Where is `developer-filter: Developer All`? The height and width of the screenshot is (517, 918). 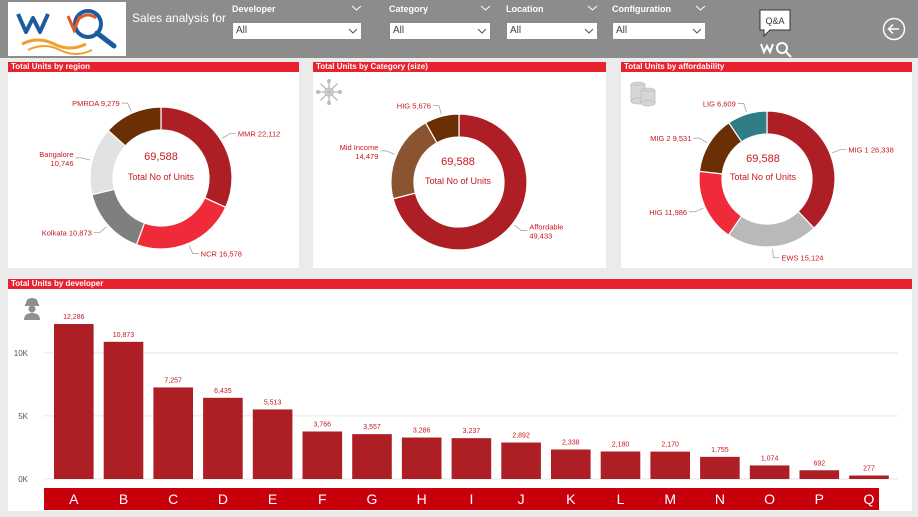 developer-filter: Developer All is located at coordinates (297, 21).